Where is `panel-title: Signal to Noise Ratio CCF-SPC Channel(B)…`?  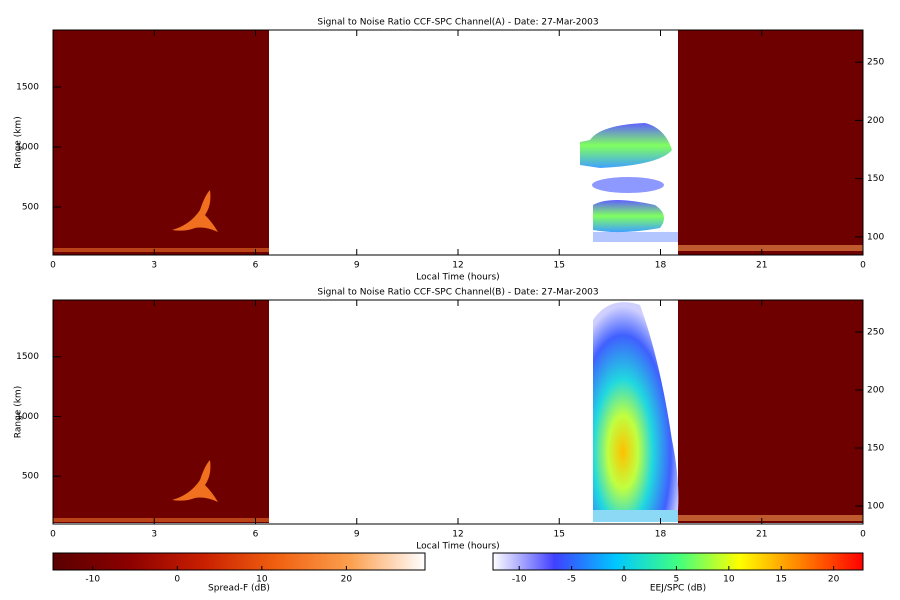
panel-title: Signal to Noise Ratio CCF-SPC Channel(B)… is located at coordinates (457, 293).